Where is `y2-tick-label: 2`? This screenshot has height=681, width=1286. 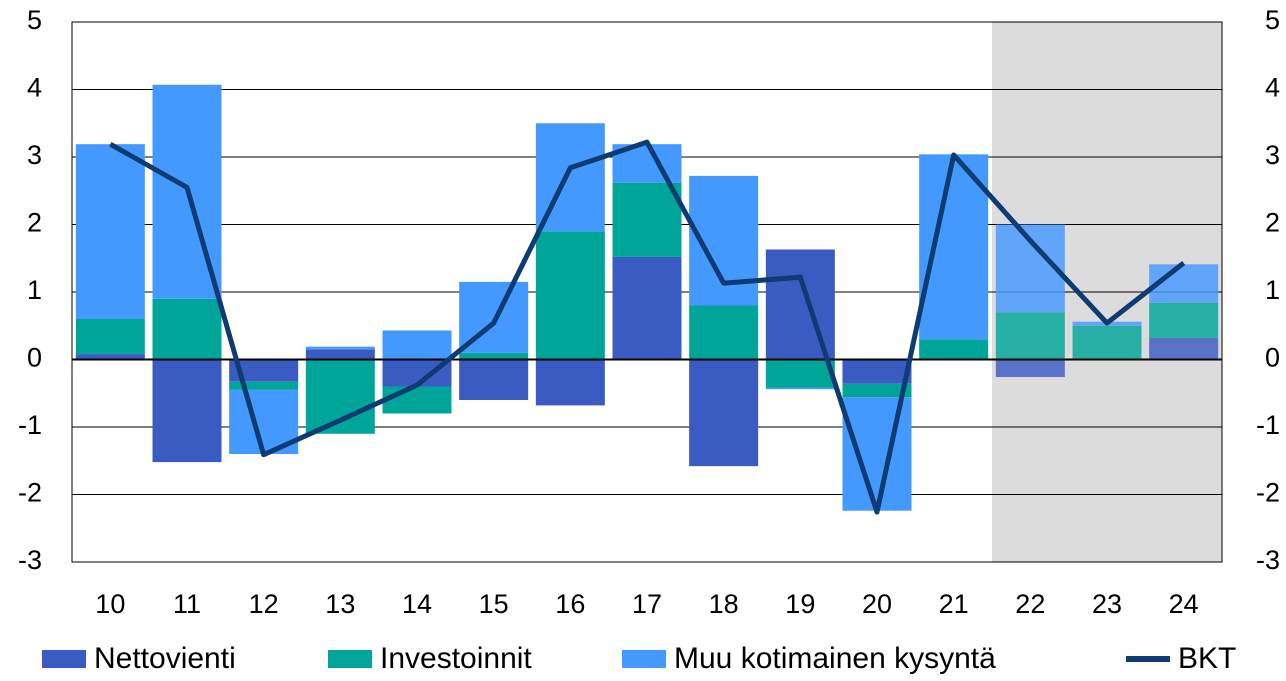
y2-tick-label: 2 is located at coordinates (1272, 223).